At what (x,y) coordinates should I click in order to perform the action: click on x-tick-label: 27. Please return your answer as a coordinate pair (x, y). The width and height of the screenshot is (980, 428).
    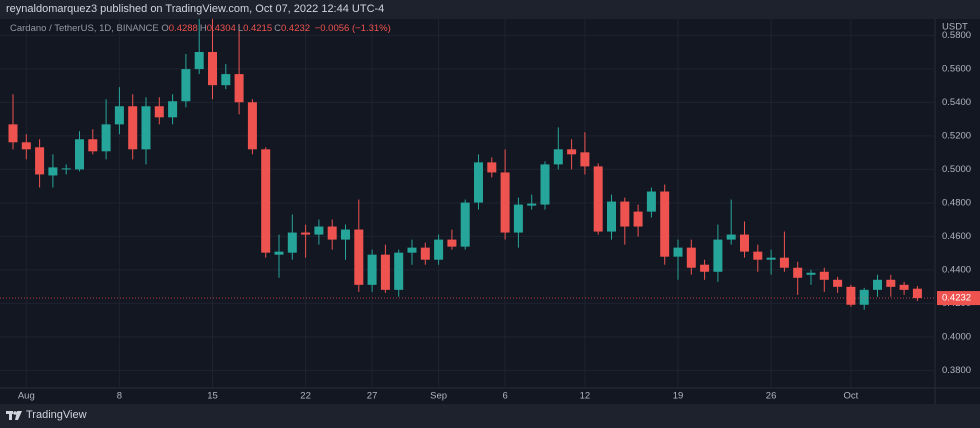
    Looking at the image, I should click on (372, 396).